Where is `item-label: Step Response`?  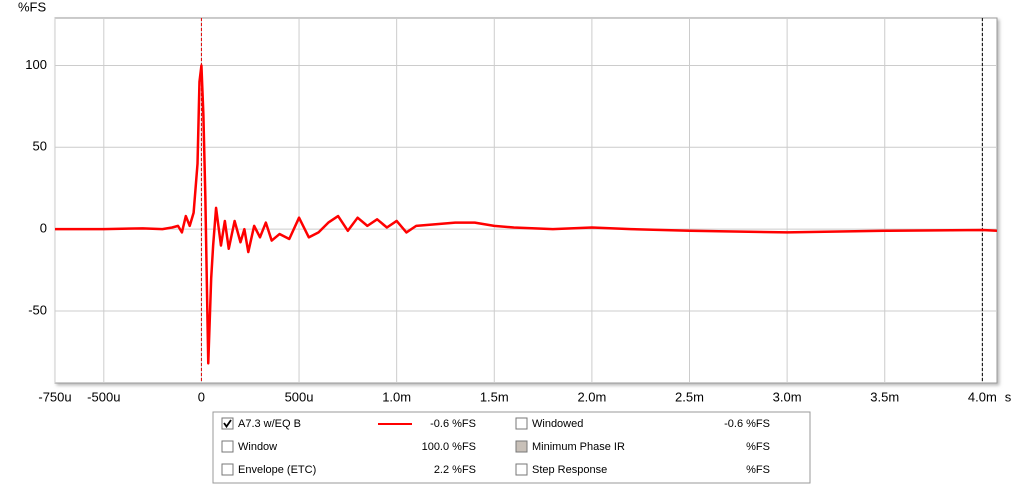 item-label: Step Response is located at coordinates (569, 470).